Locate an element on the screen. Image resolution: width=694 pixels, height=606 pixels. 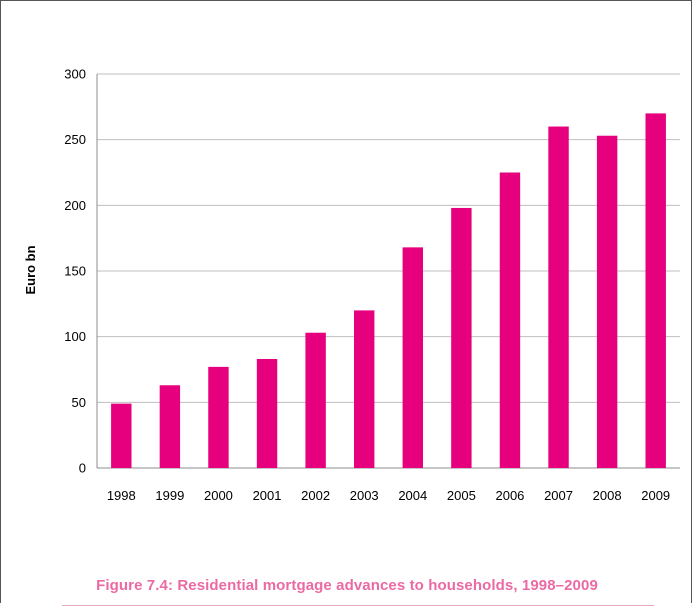
x-tick-label: 2003 is located at coordinates (364, 495).